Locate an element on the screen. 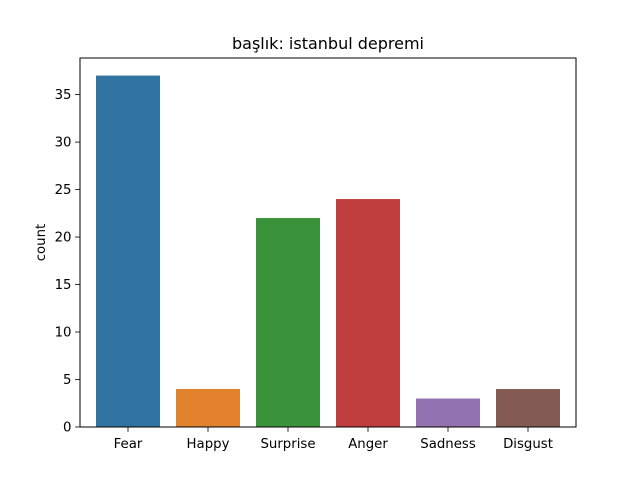 The height and width of the screenshot is (480, 640). x-tick-label: Fear is located at coordinates (128, 444).